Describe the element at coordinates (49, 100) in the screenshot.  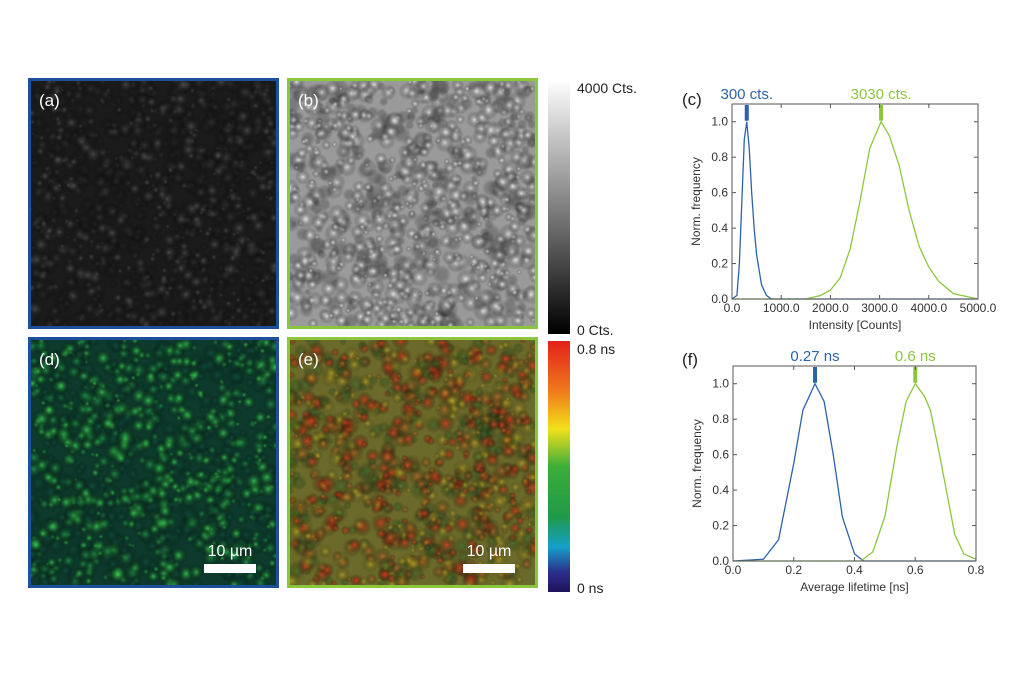
I see `panel-label: (a)` at that location.